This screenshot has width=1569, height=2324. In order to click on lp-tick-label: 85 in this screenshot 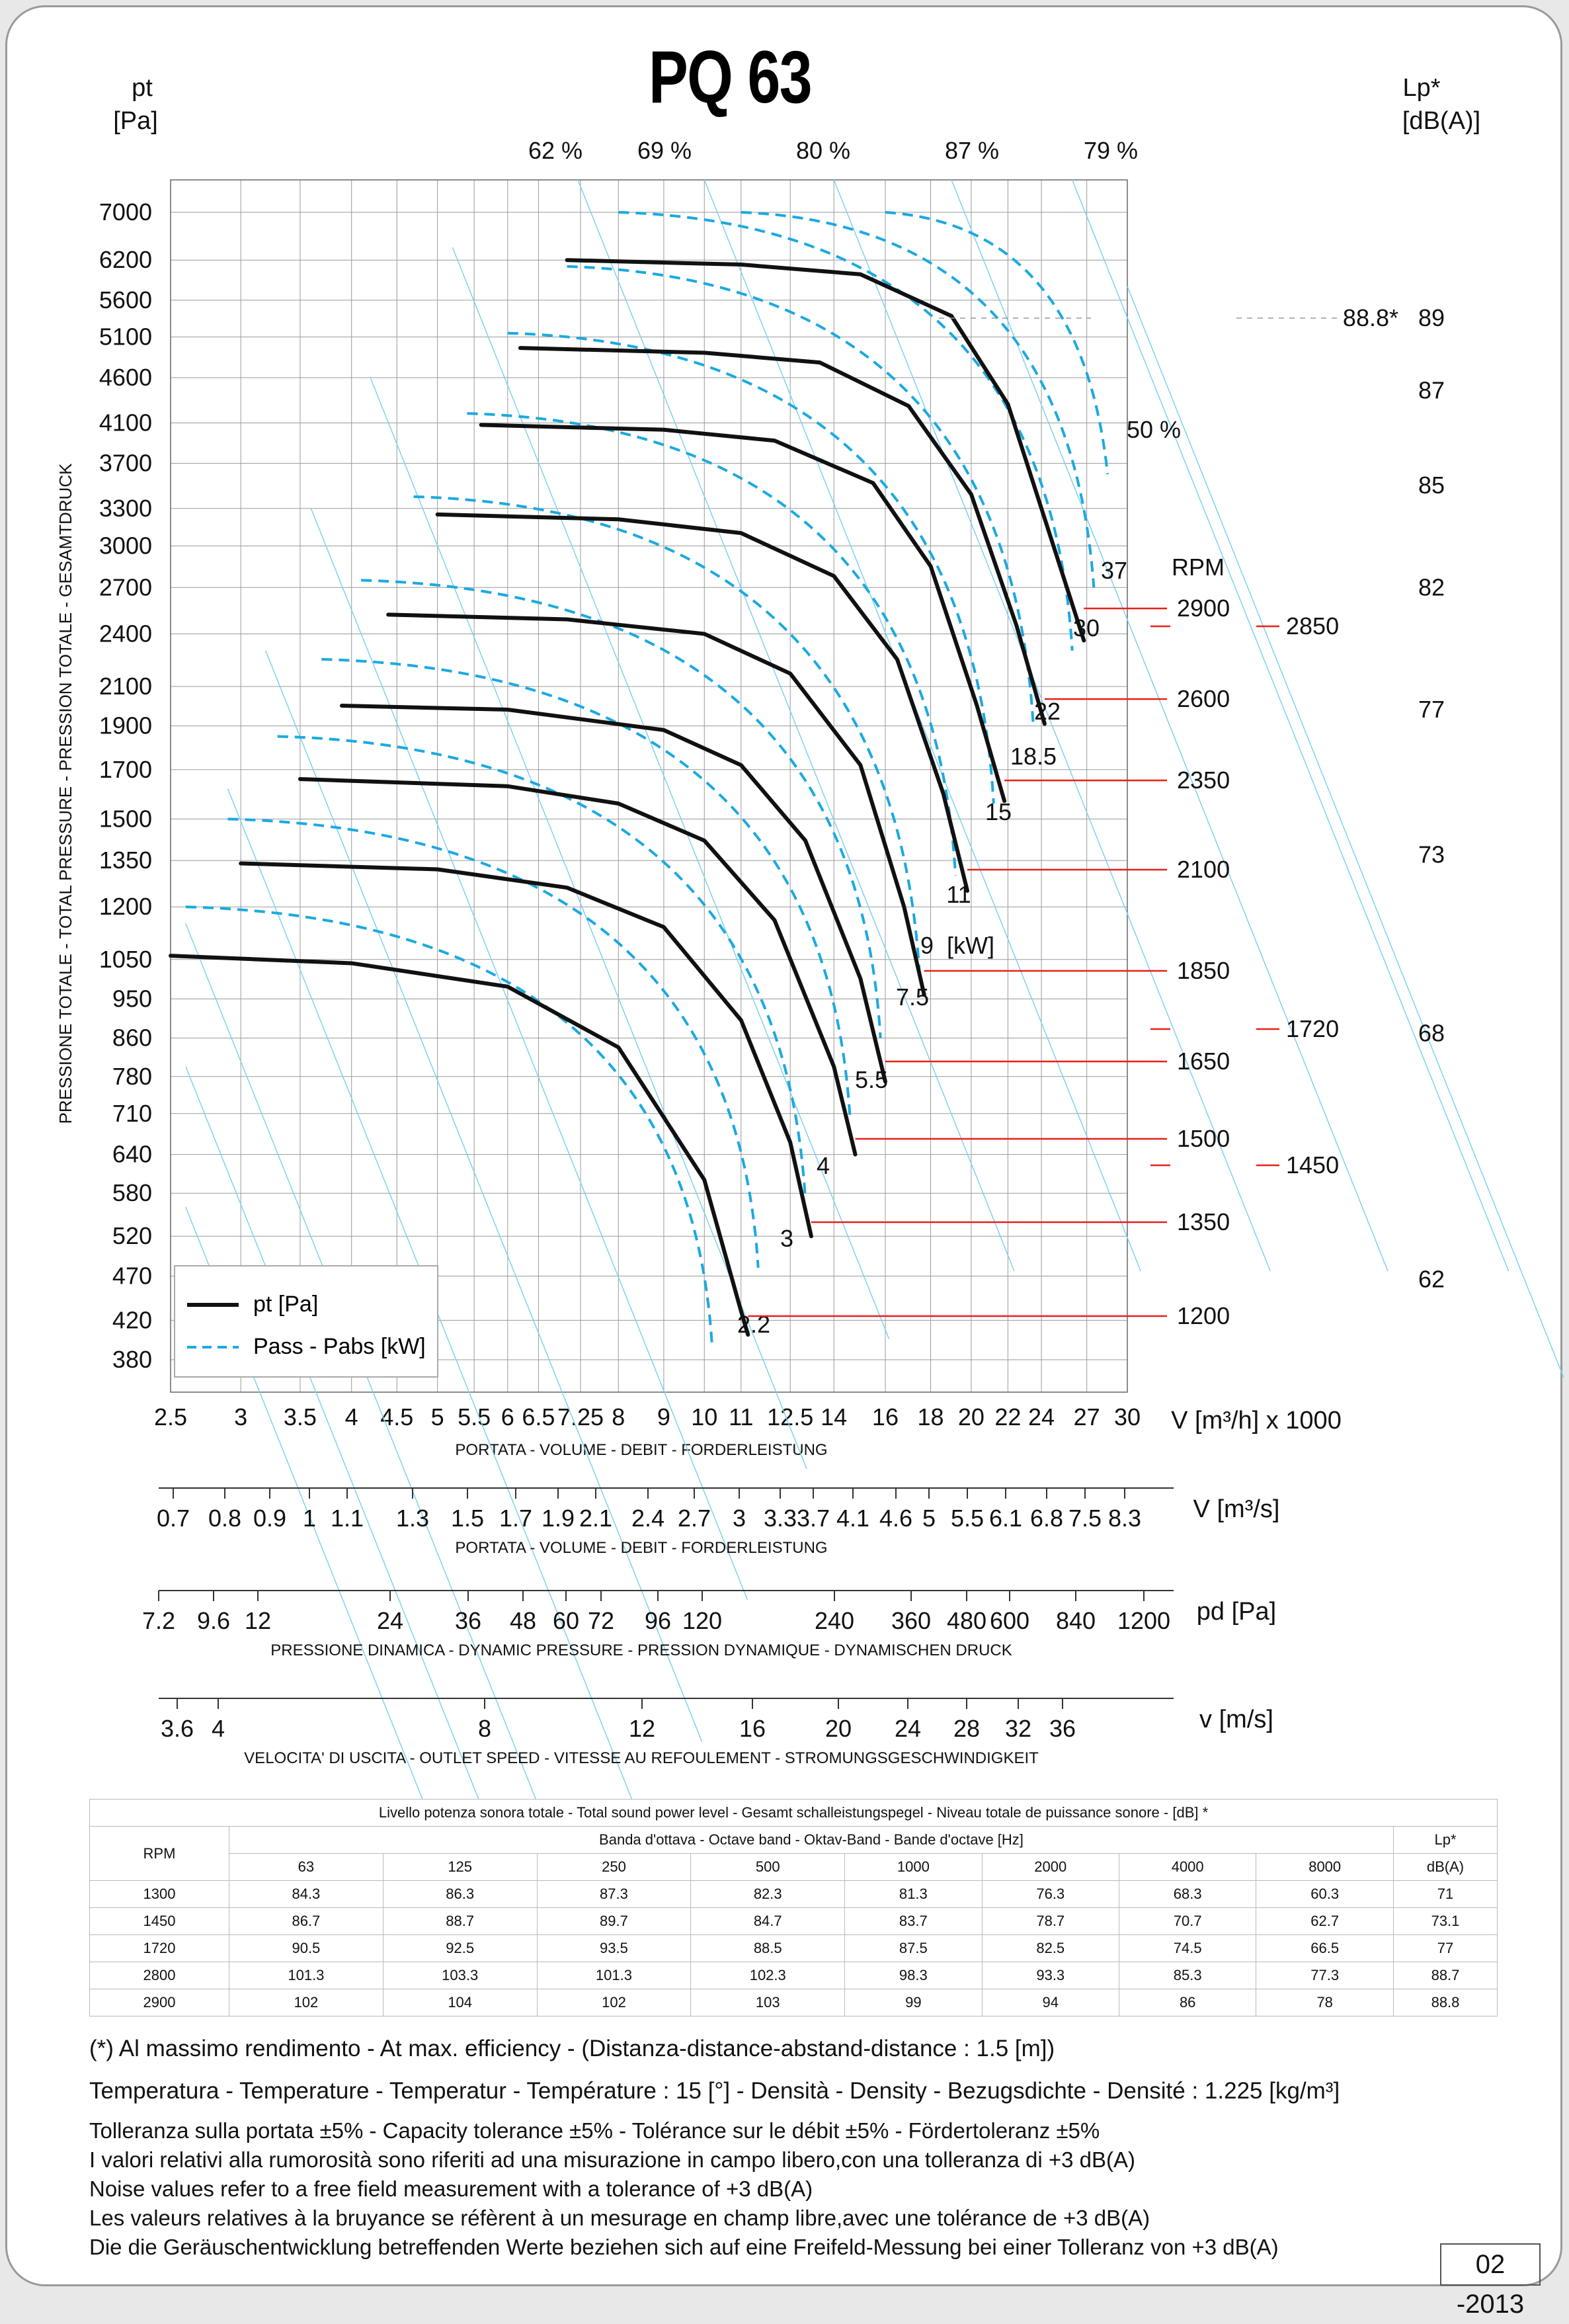, I will do `click(1431, 485)`.